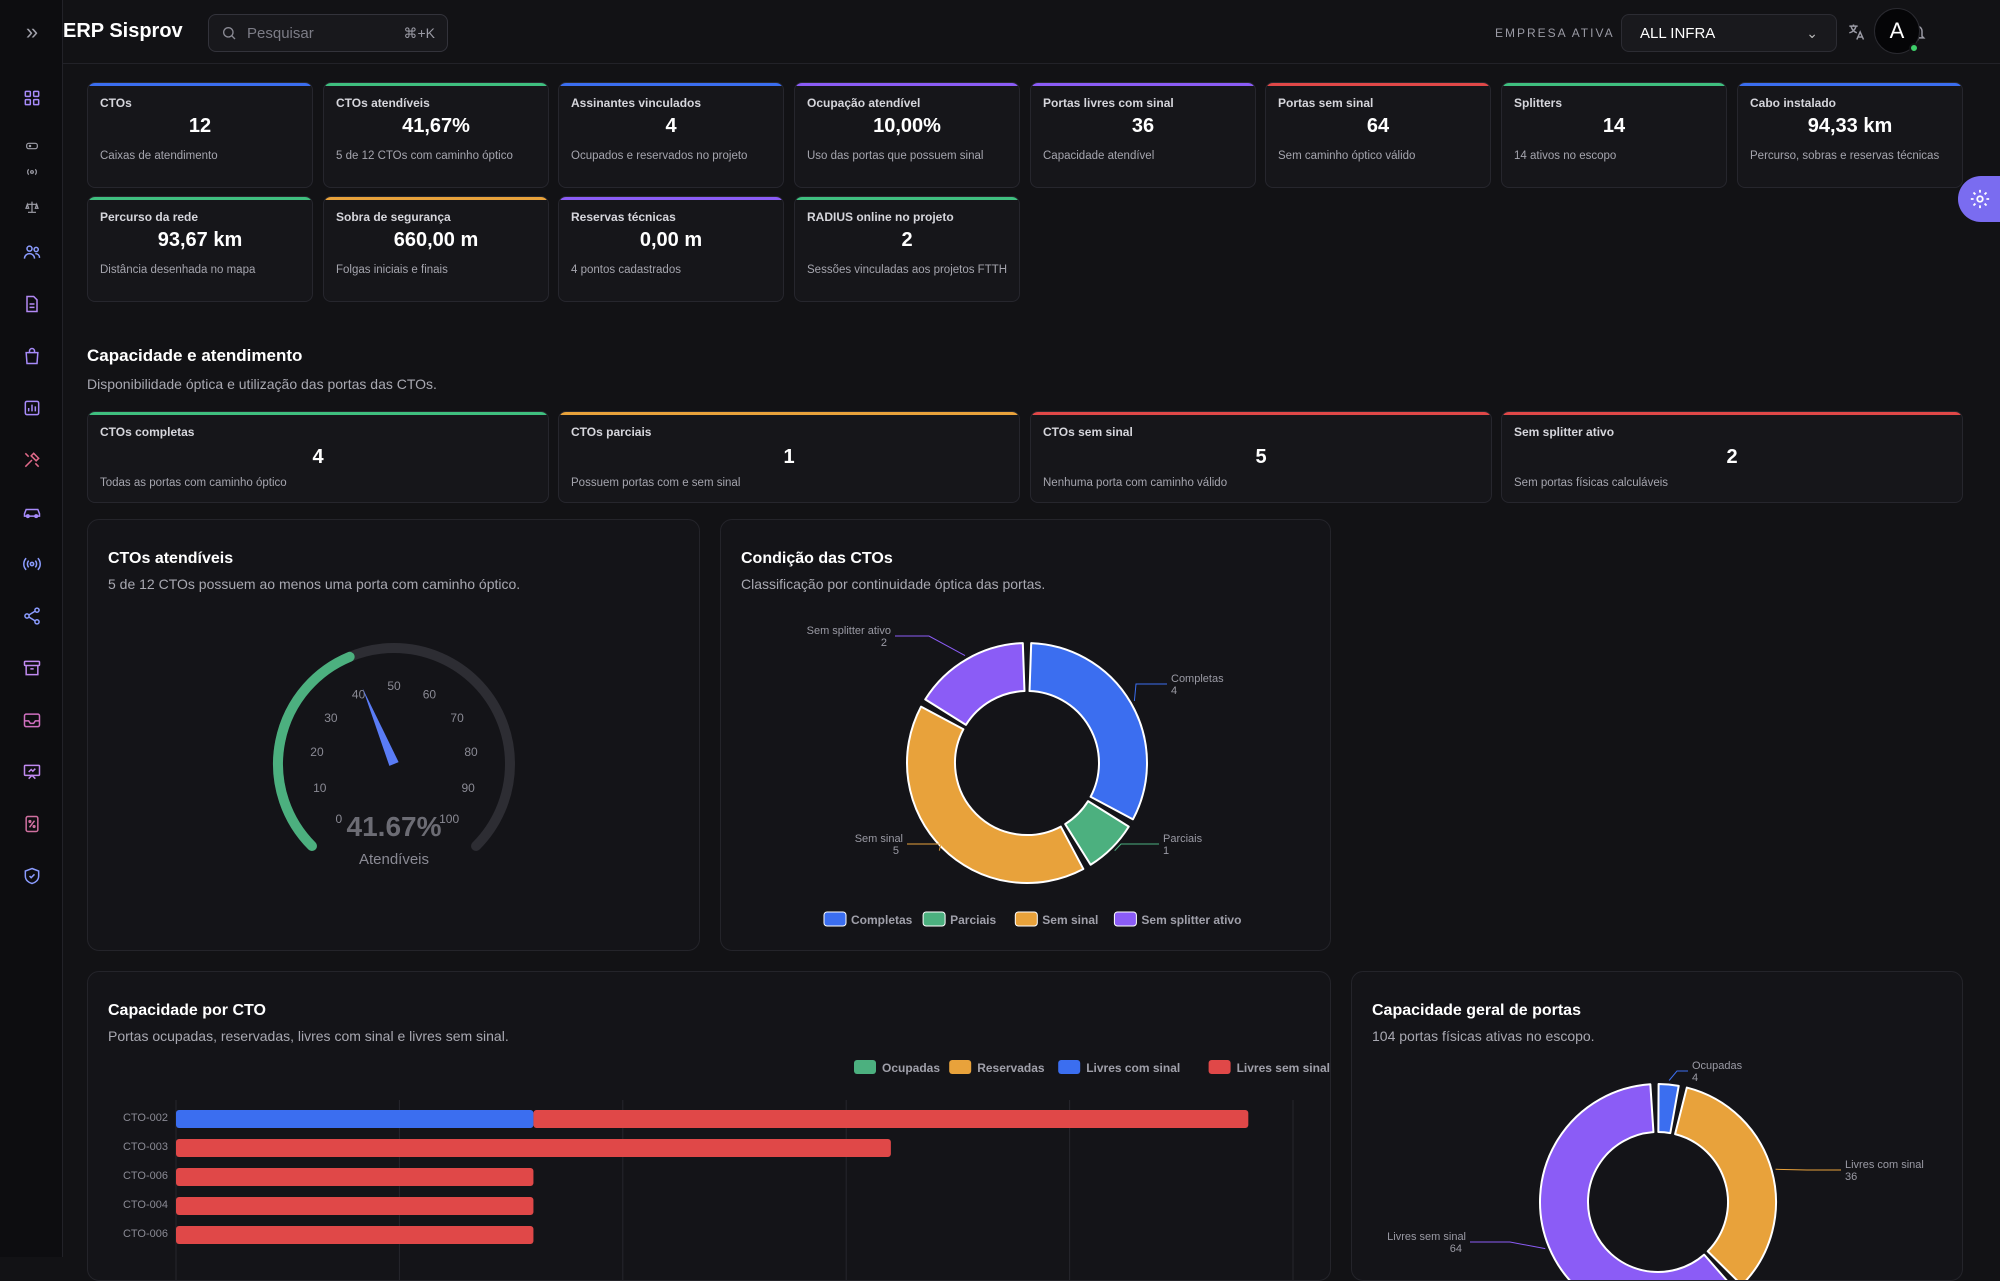 This screenshot has width=2000, height=1281. I want to click on presentation-icon, so click(32, 772).